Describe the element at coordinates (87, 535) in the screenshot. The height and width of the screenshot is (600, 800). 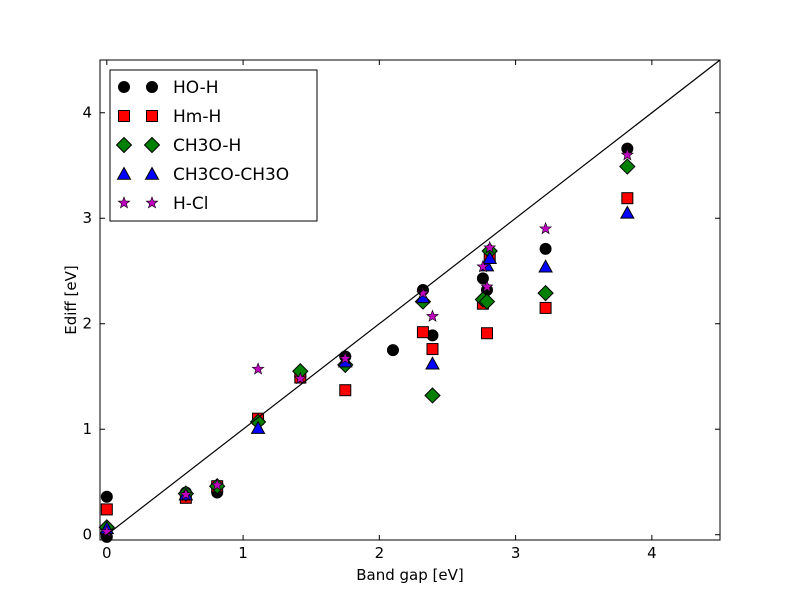
I see `y-tick-label: 0` at that location.